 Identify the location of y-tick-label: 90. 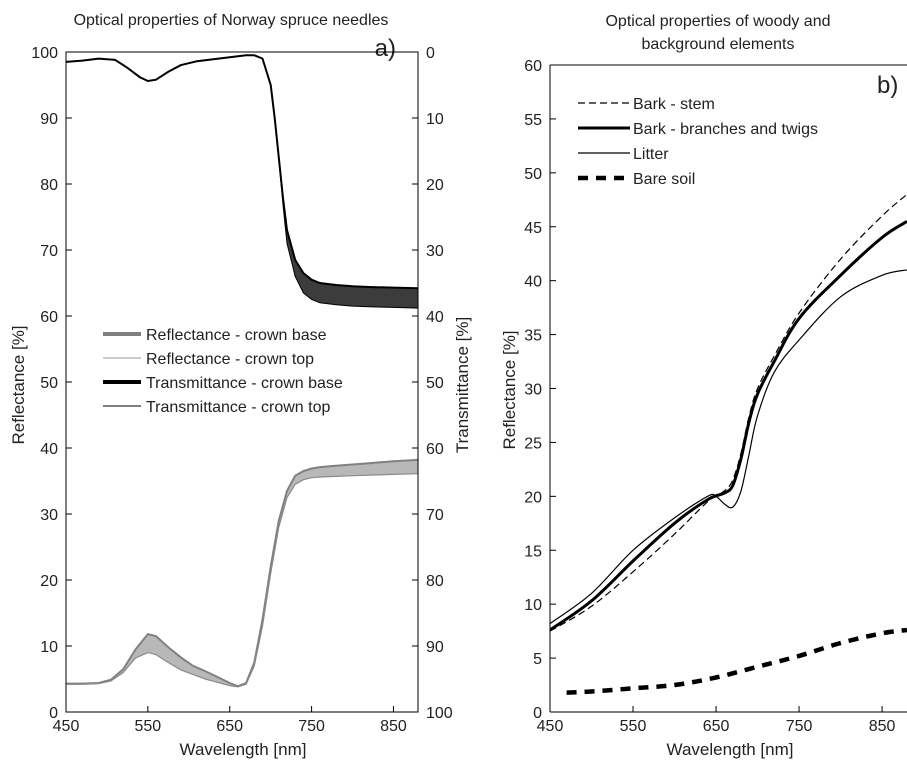
(49, 119).